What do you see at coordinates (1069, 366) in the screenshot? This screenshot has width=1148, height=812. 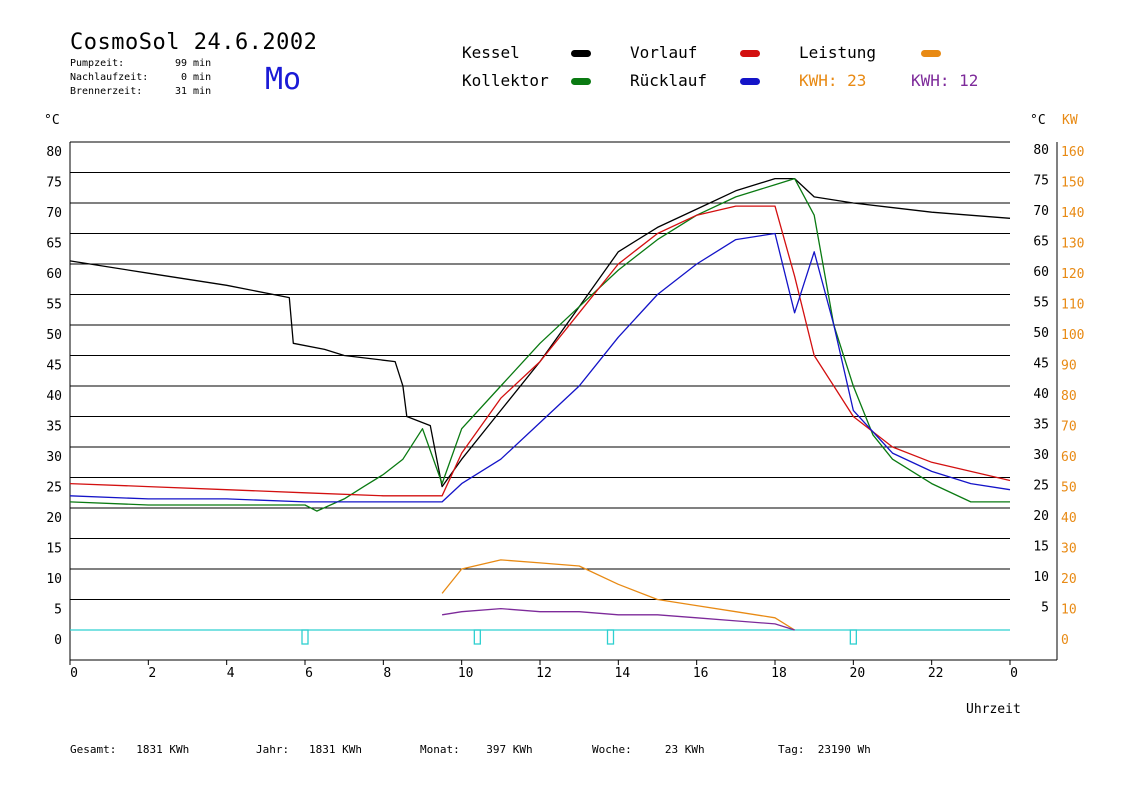 I see `y2-tick-label: 90` at bounding box center [1069, 366].